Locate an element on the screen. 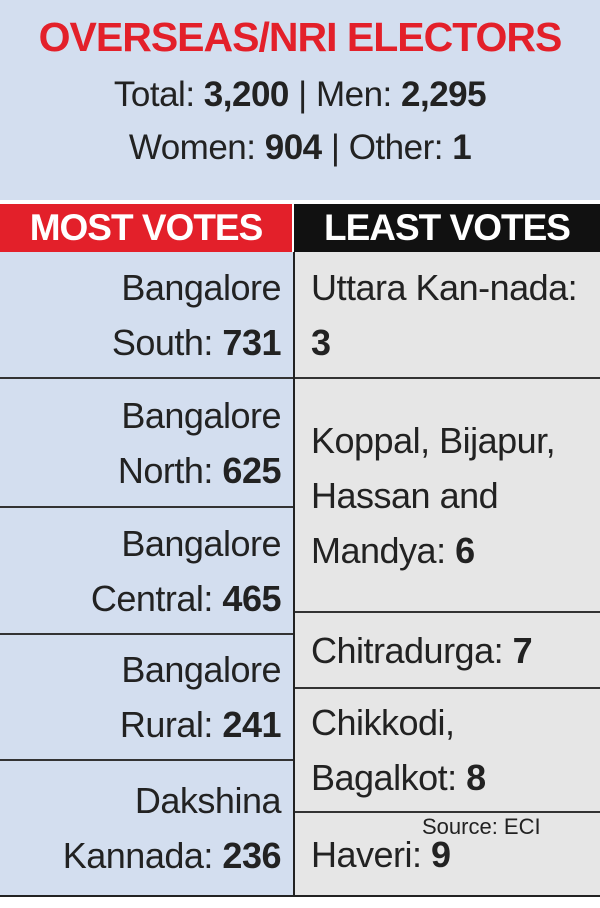 The width and height of the screenshot is (600, 908). table-cell: Dakshina Kannada: 236 is located at coordinates (146, 827).